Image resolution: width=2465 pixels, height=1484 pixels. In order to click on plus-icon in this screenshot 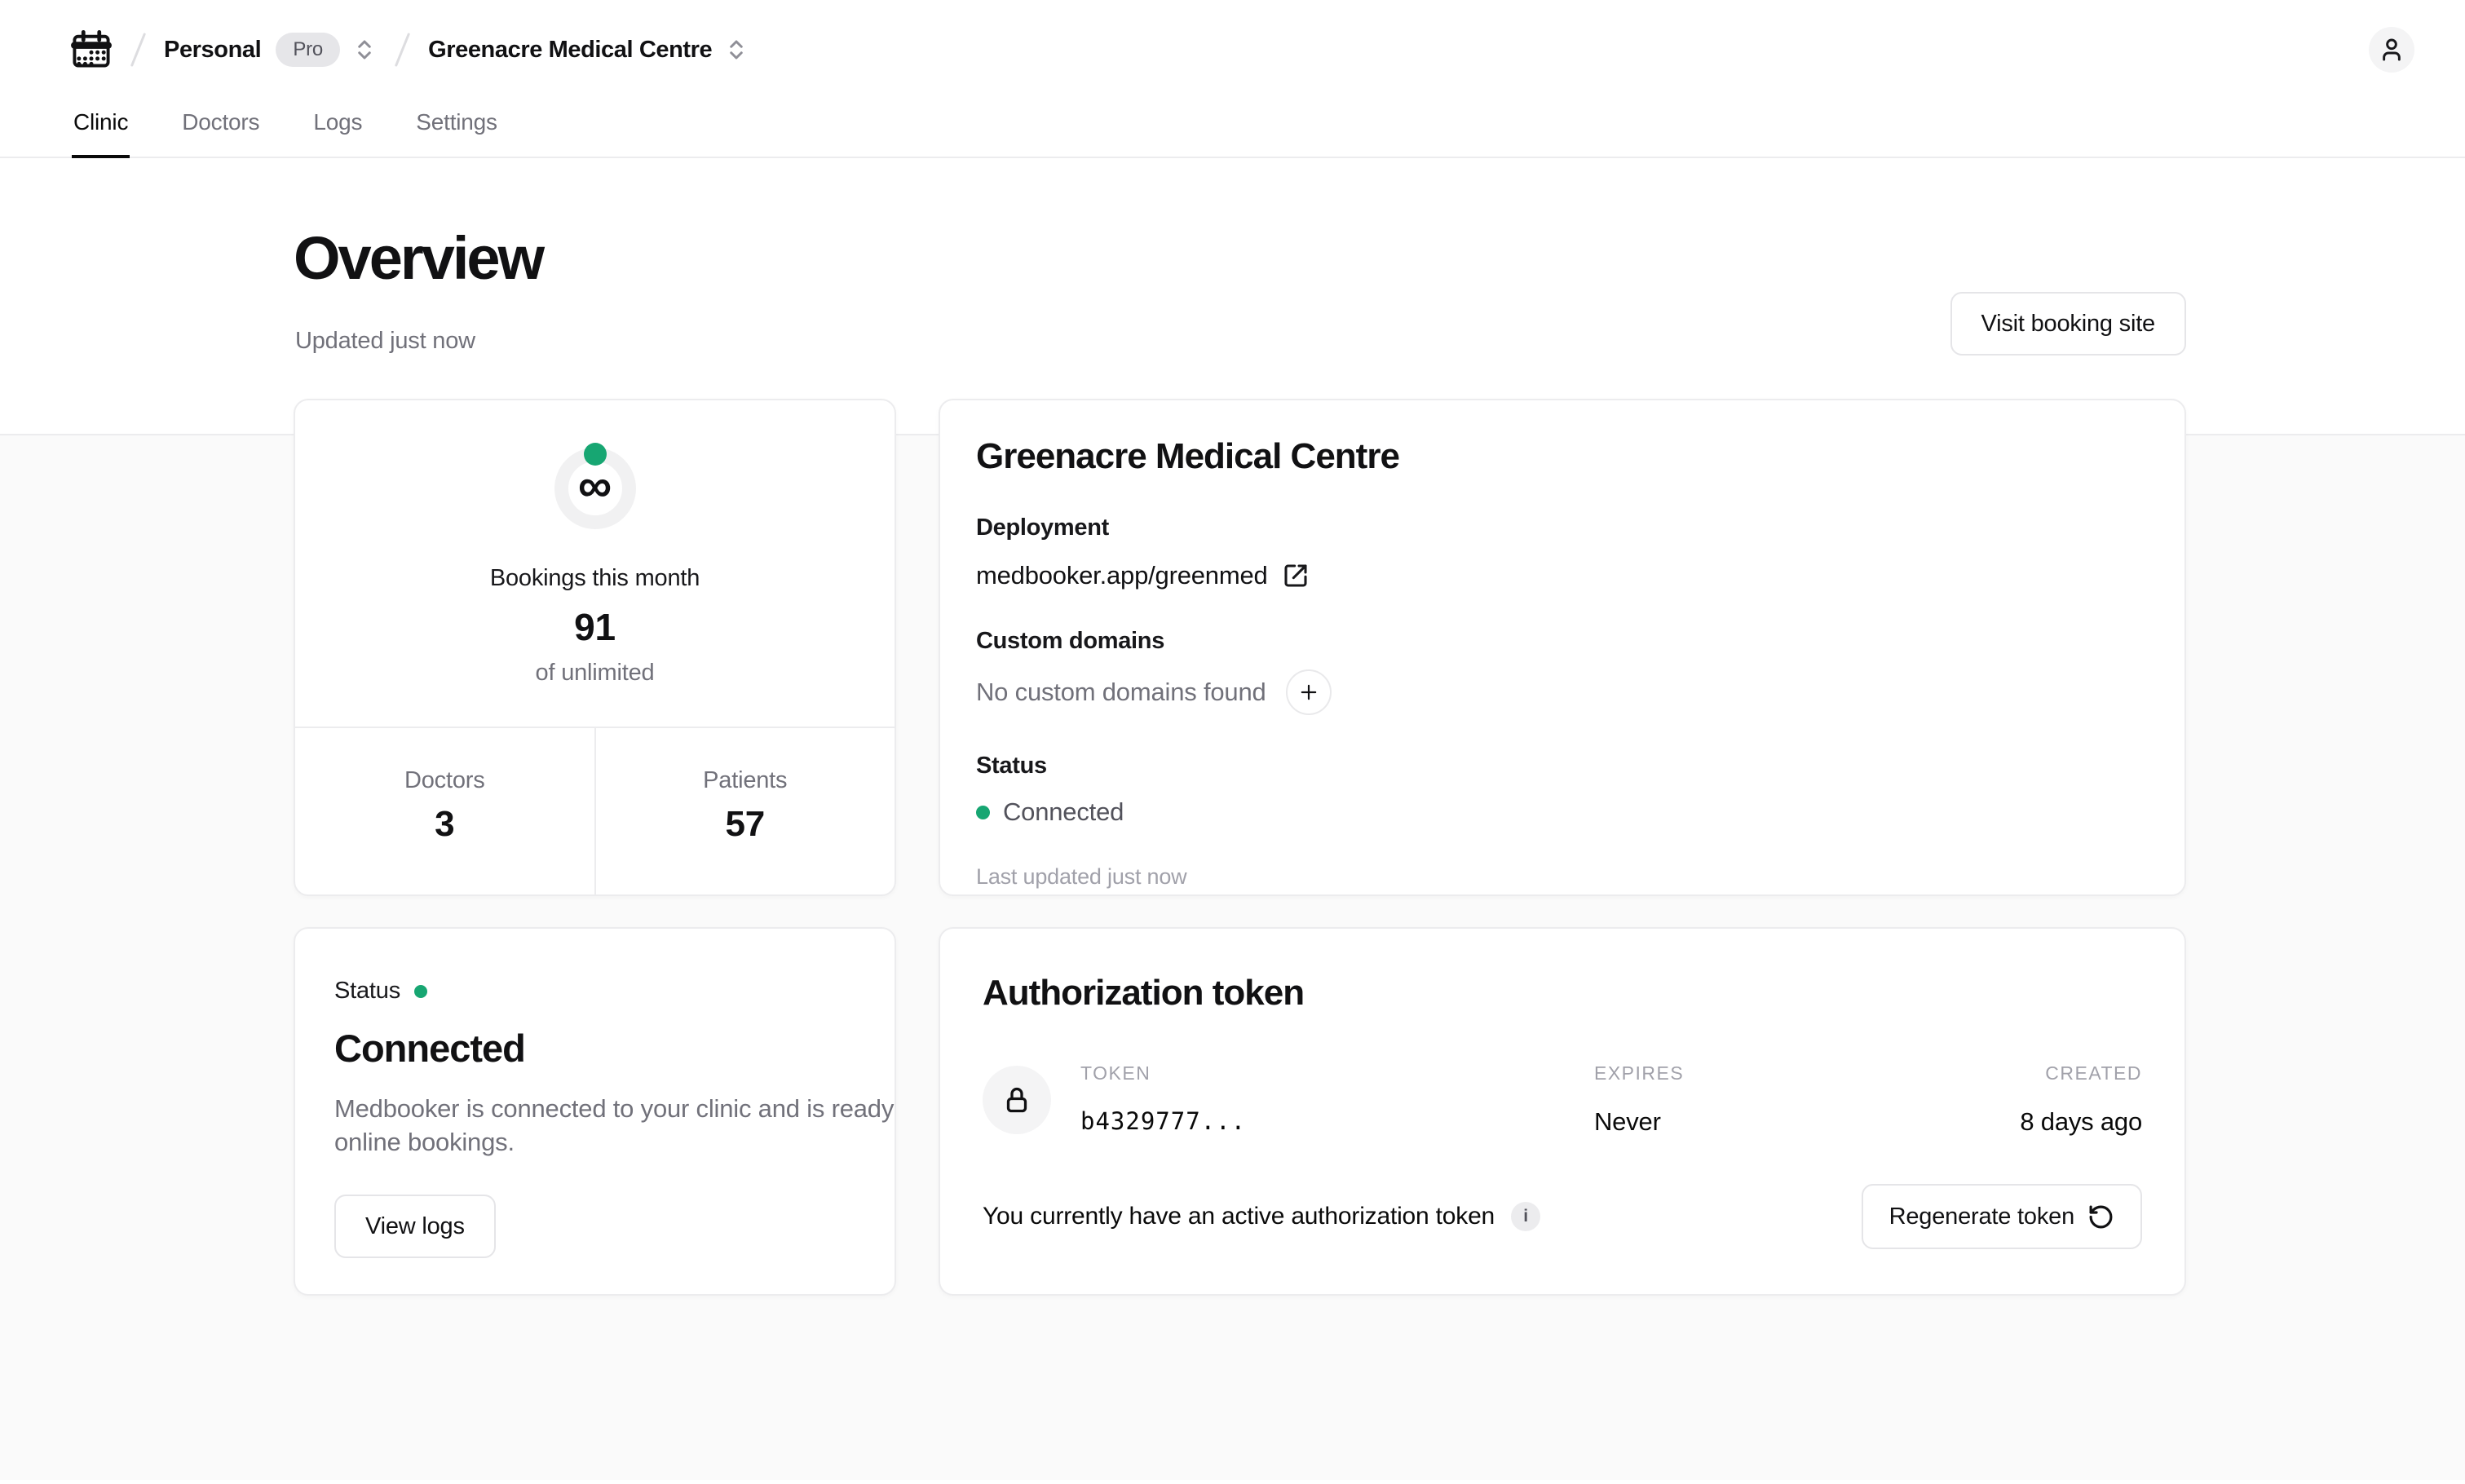, I will do `click(1308, 692)`.